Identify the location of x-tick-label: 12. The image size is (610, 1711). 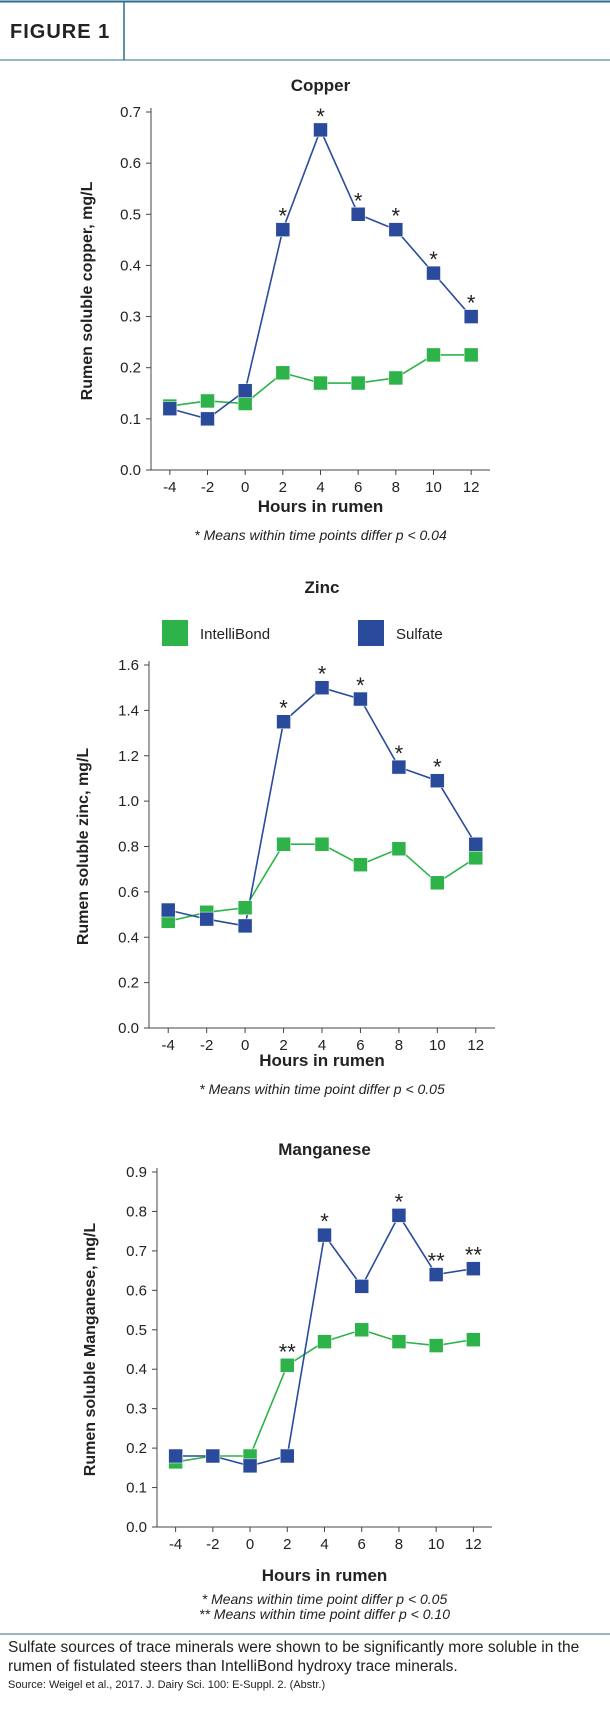
(471, 487).